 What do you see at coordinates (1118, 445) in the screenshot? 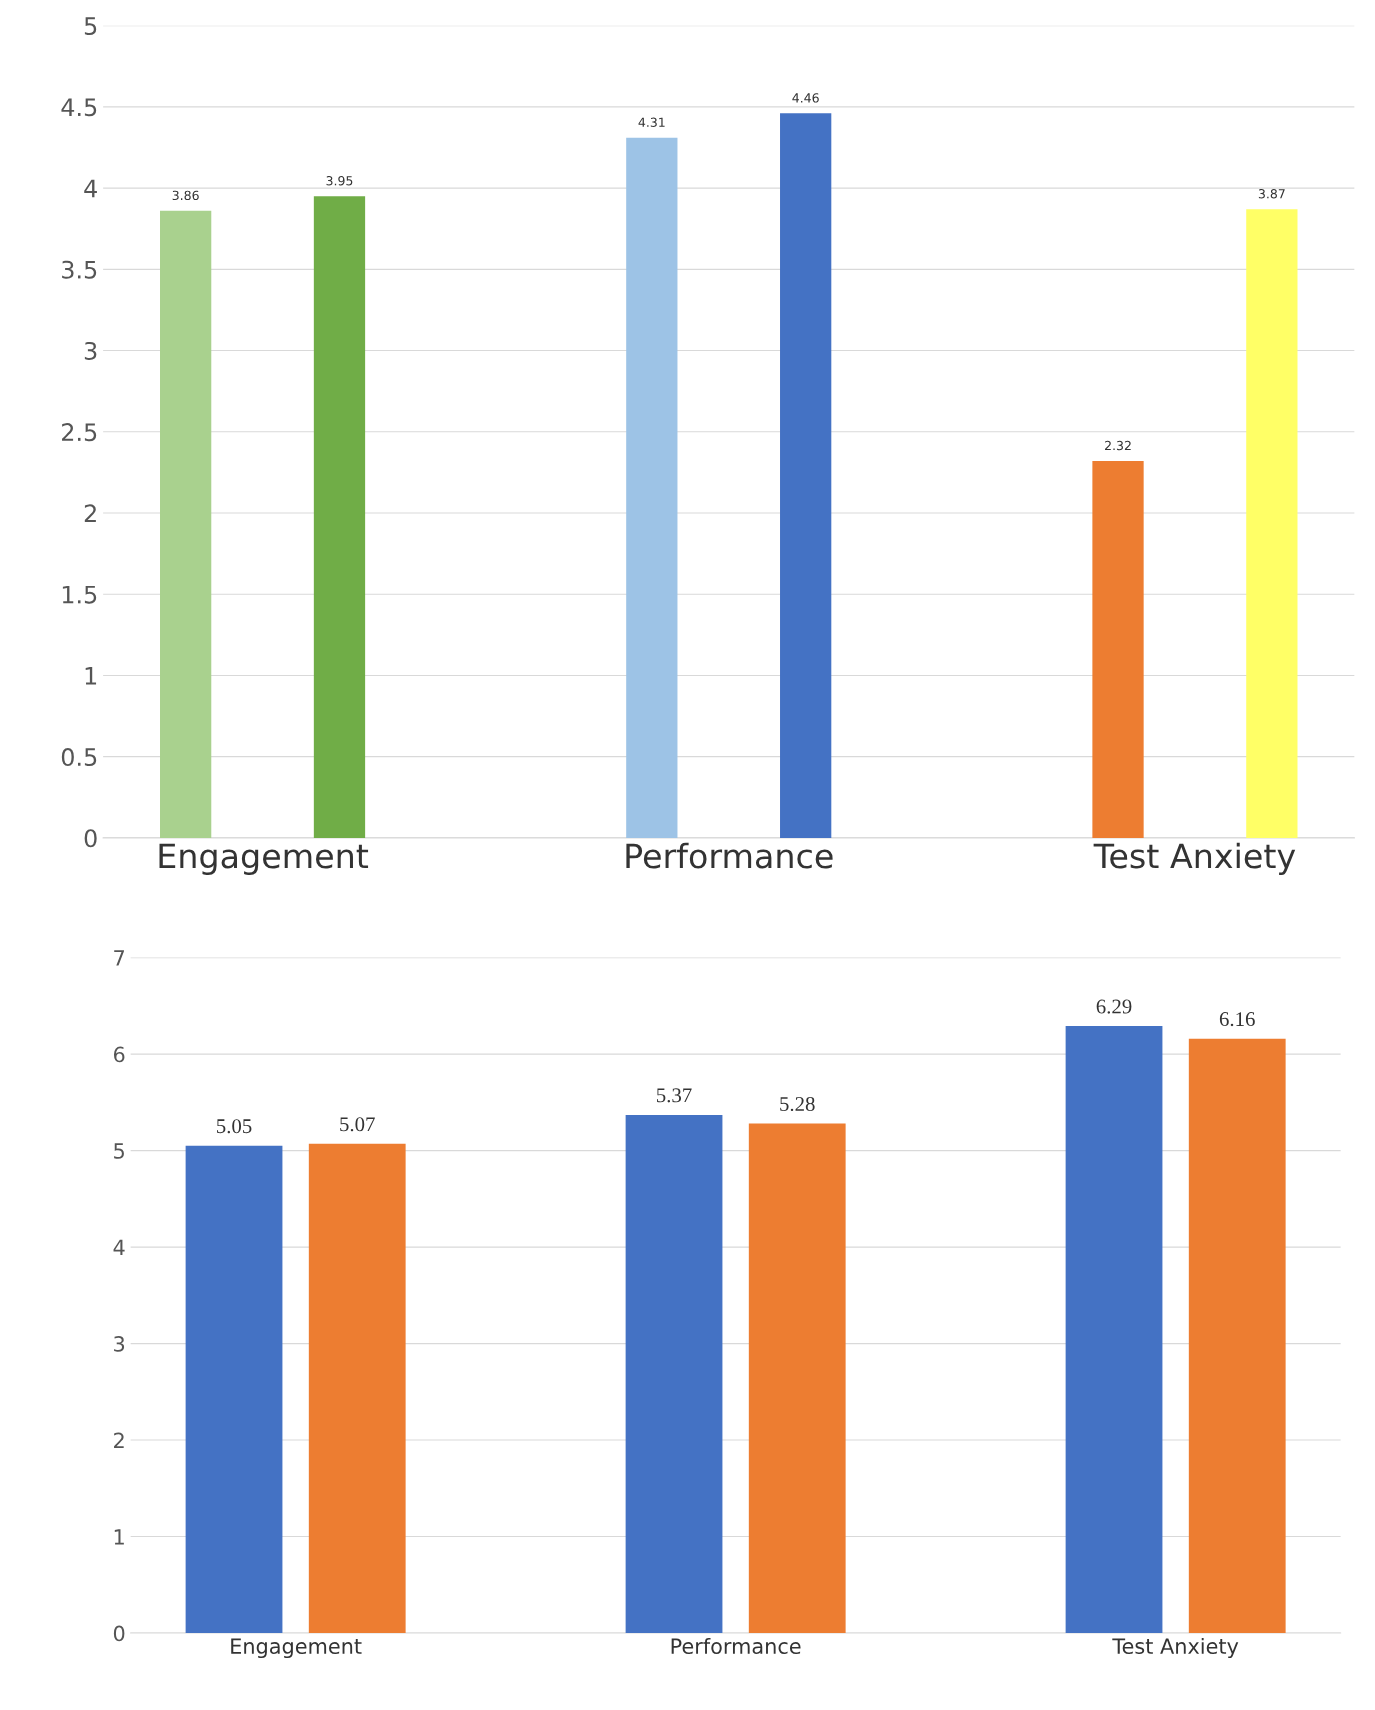
I see `data-label: 2.32` at bounding box center [1118, 445].